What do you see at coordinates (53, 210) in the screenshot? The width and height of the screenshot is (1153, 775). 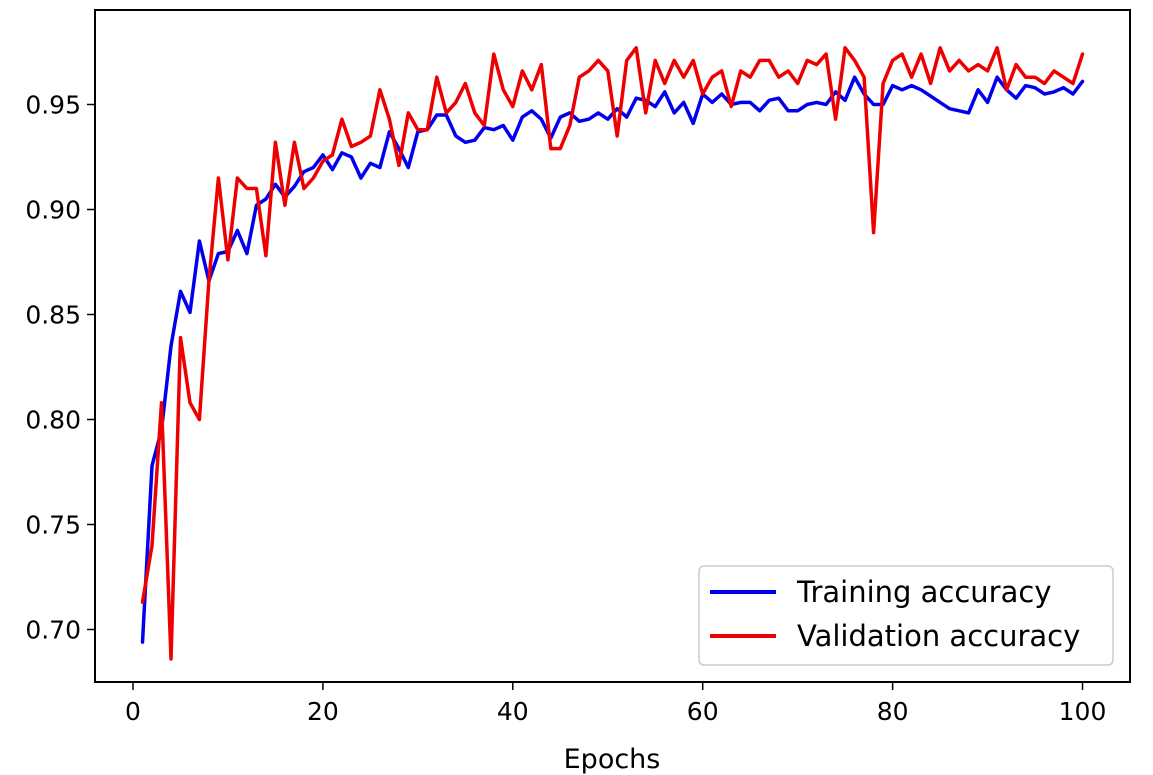 I see `y-tick-label: 0.90` at bounding box center [53, 210].